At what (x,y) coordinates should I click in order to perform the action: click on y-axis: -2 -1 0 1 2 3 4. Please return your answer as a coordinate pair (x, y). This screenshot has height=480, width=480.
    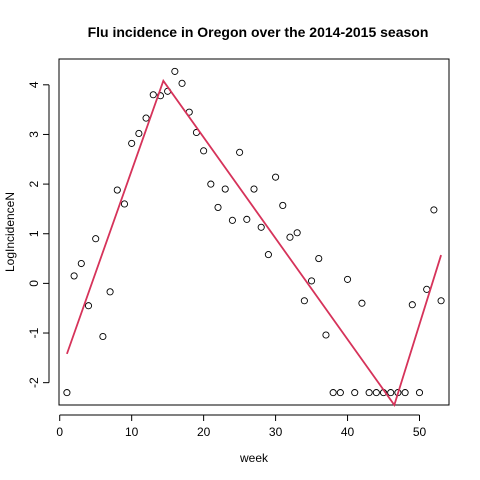
    Looking at the image, I should click on (38, 234).